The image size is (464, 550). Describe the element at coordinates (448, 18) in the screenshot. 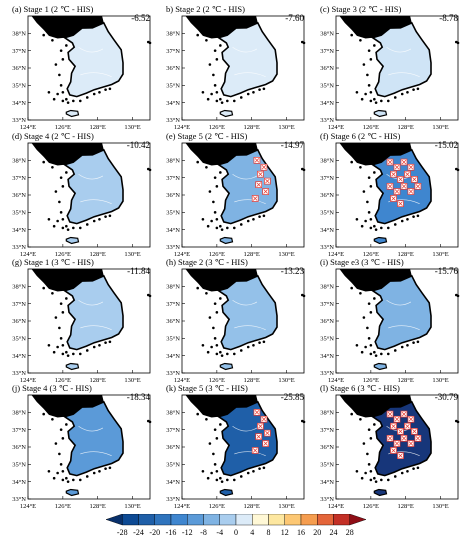

I see `panel-mean-value: -8.78` at that location.